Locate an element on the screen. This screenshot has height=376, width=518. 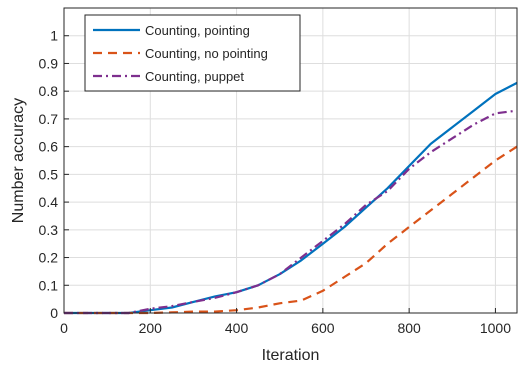
legend-label: Counting, pointing is located at coordinates (197, 30).